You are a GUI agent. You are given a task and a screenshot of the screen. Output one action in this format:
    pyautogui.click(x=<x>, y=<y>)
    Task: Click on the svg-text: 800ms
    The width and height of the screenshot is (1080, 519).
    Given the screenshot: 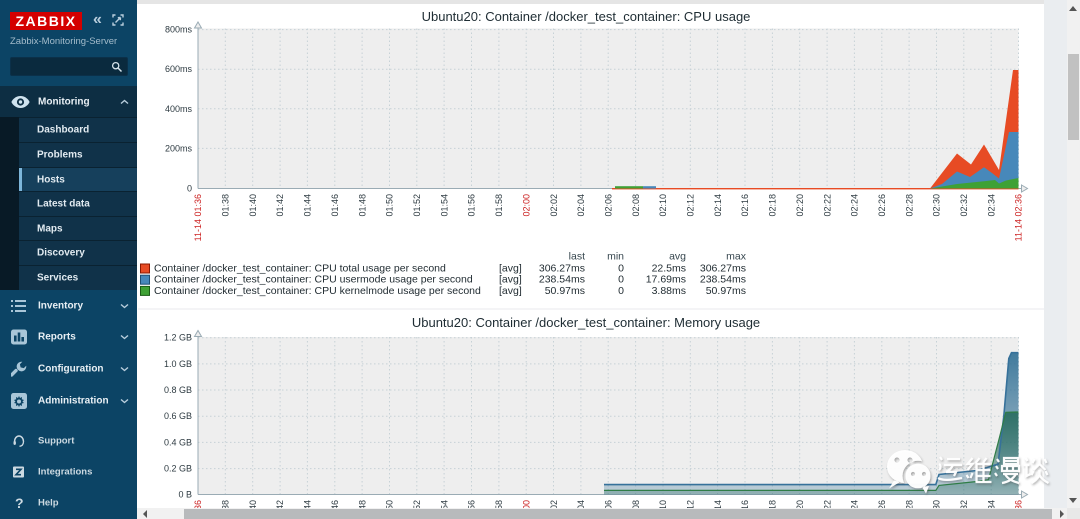 What is the action you would take?
    pyautogui.click(x=179, y=30)
    